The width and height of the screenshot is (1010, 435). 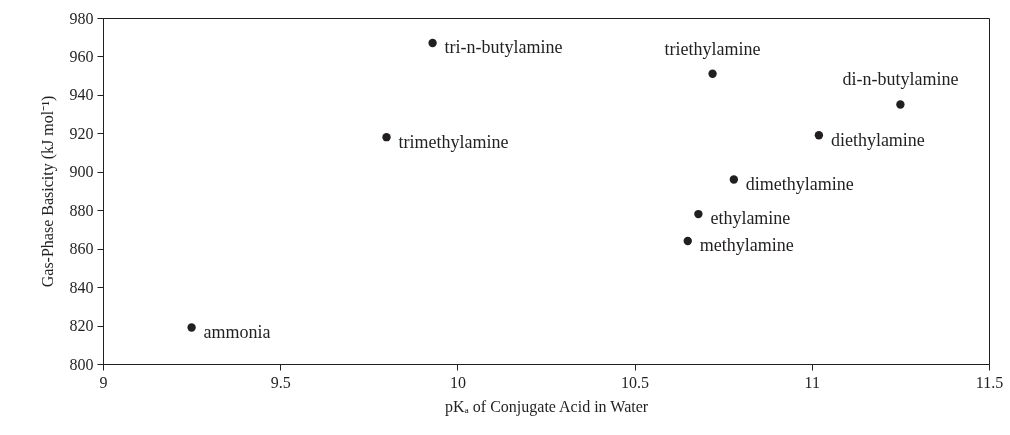 What do you see at coordinates (750, 218) in the screenshot?
I see `annotation: ethylamine` at bounding box center [750, 218].